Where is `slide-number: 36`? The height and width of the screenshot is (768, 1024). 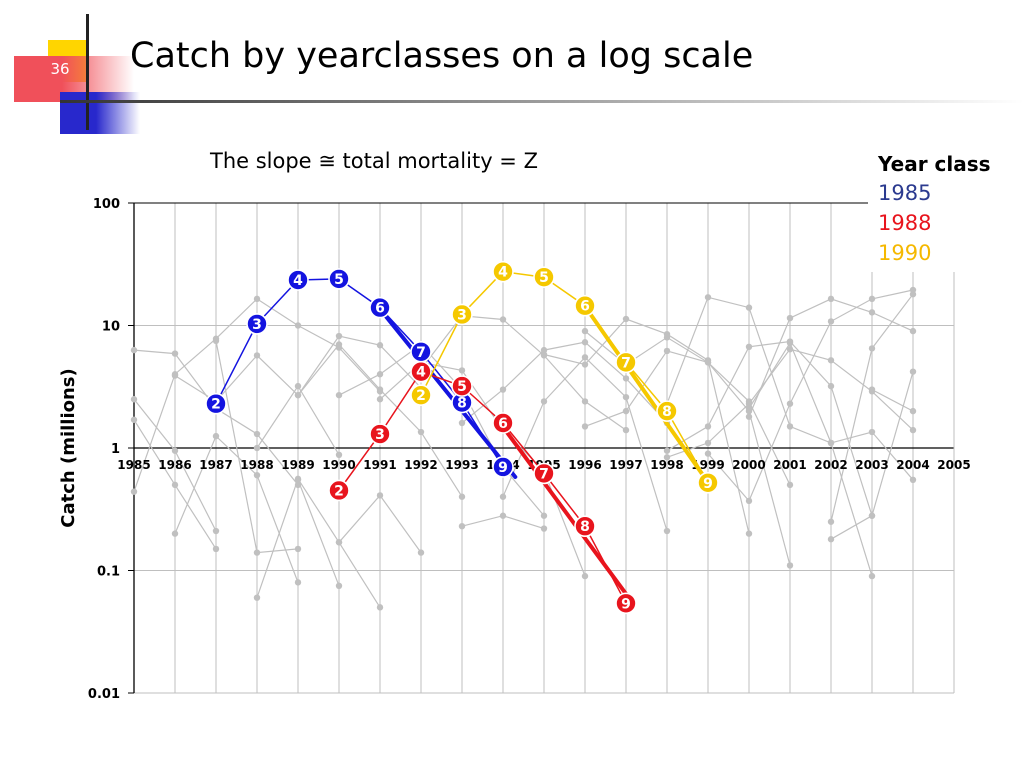 slide-number: 36 is located at coordinates (60, 69).